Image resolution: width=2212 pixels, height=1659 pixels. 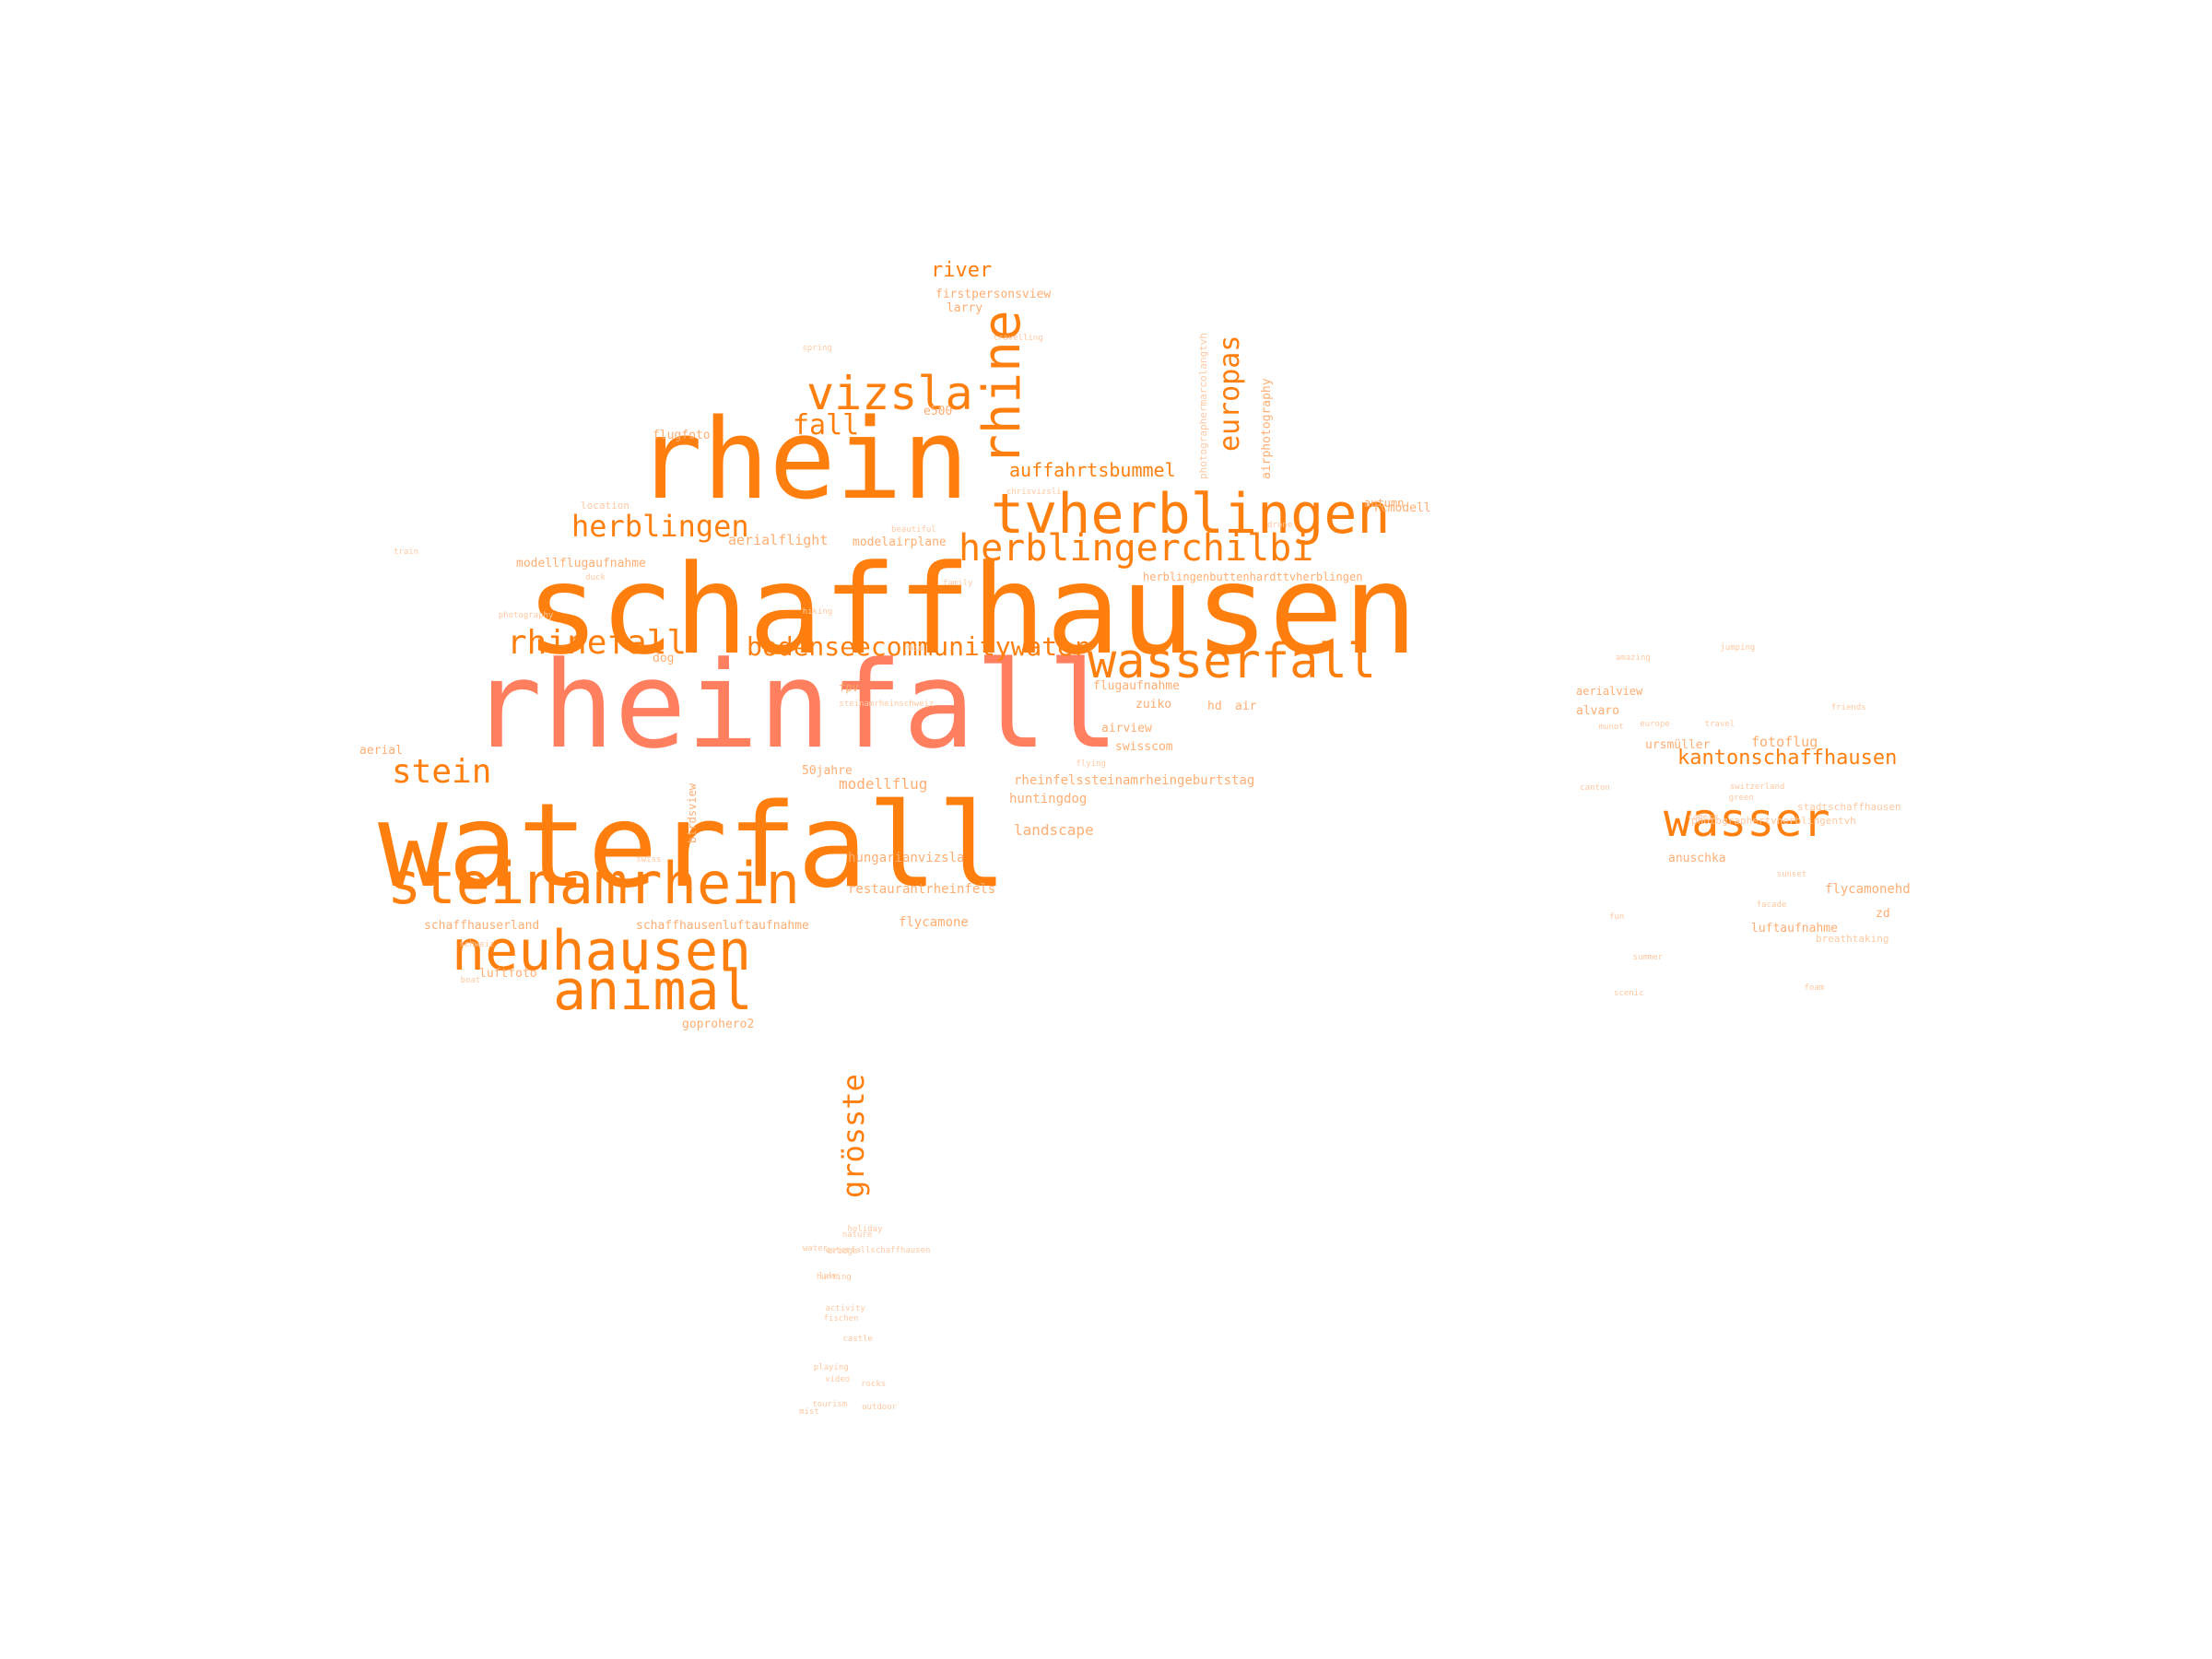 What do you see at coordinates (653, 991) in the screenshot?
I see `word-7: animal` at bounding box center [653, 991].